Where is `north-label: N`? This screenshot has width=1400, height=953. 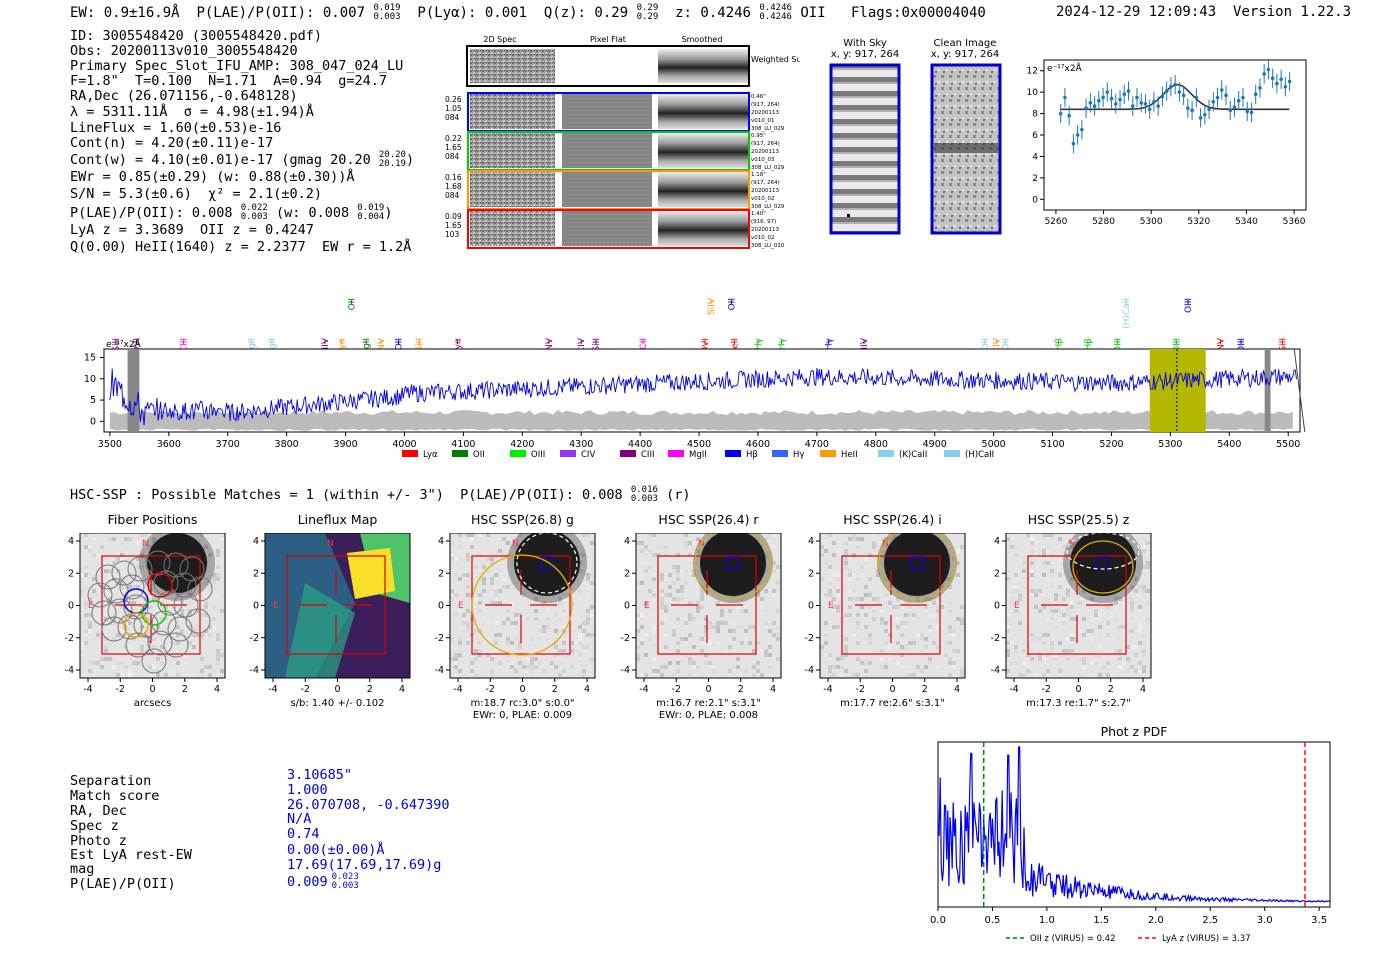
north-label: N is located at coordinates (515, 544).